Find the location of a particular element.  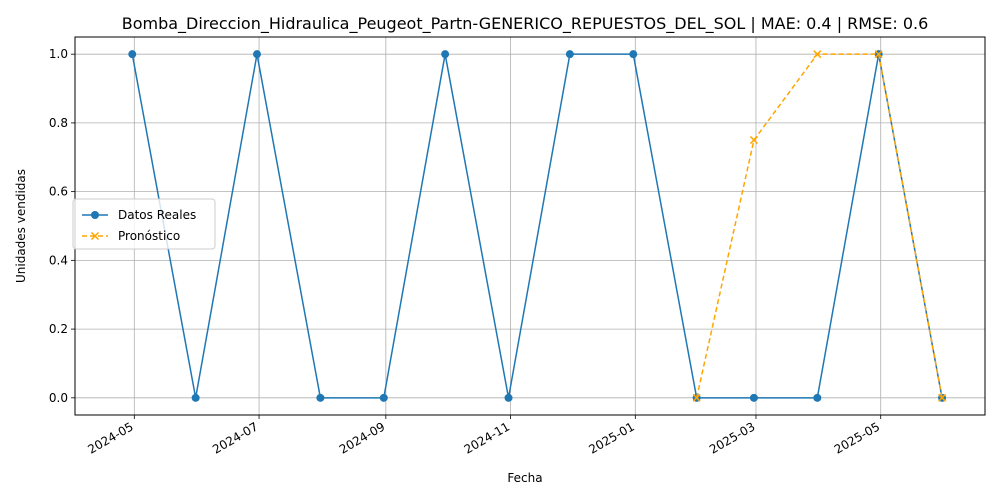

legend-box is located at coordinates (144, 224).